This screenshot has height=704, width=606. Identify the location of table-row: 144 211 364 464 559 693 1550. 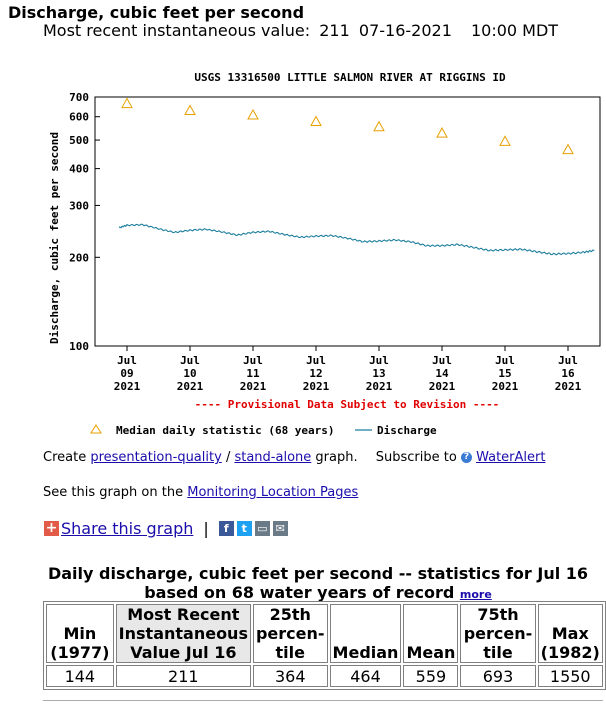
(324, 676).